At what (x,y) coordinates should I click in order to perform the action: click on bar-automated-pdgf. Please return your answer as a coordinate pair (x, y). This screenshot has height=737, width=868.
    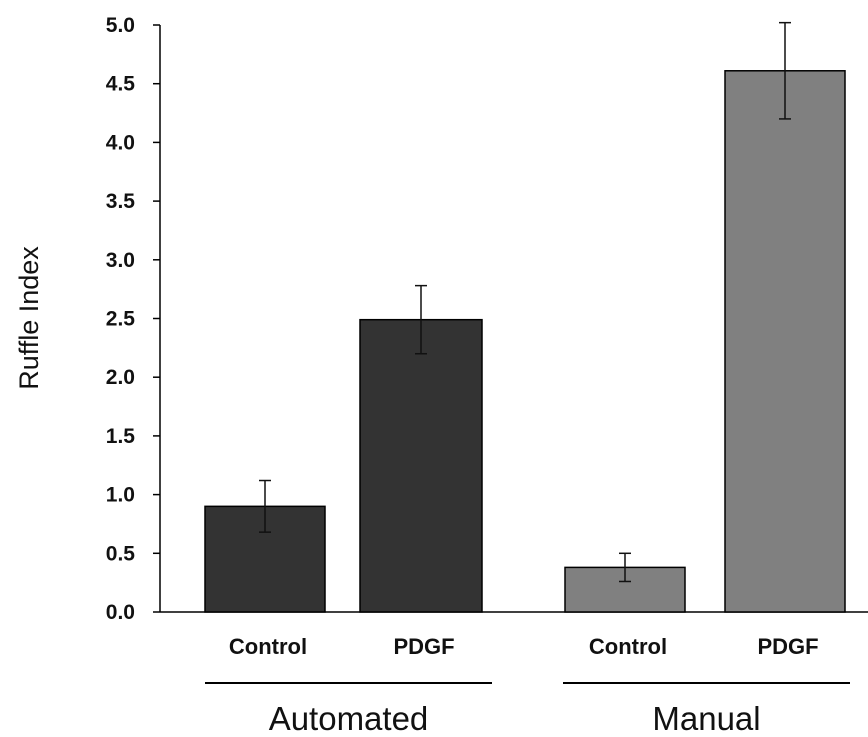
    Looking at the image, I should click on (421, 465).